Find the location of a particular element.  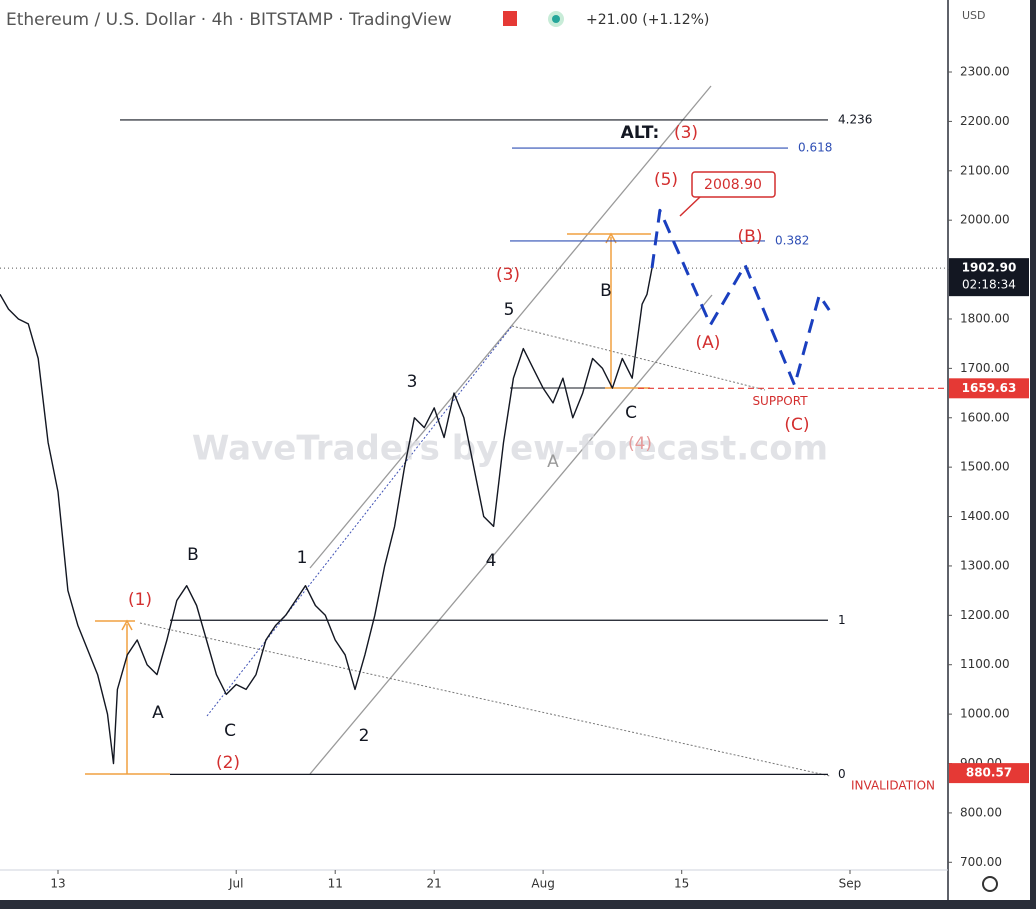

wave-label: 5 is located at coordinates (509, 310).